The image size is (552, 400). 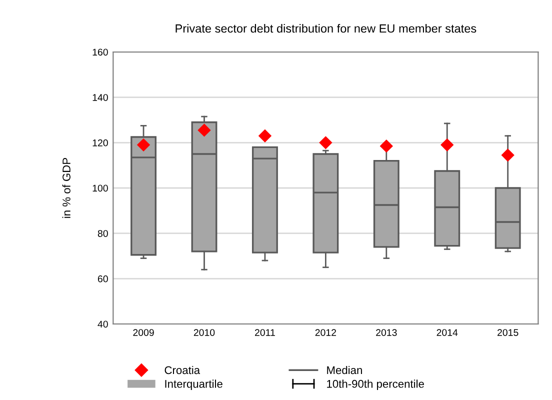 I want to click on y-tick-label: 60, so click(x=103, y=278).